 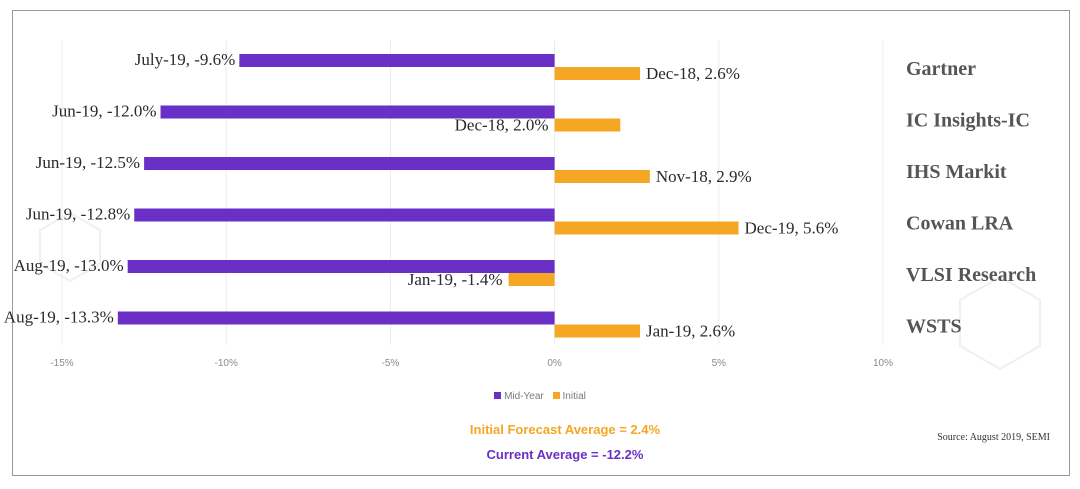 I want to click on category-label: IC Insights-IC, so click(x=968, y=121).